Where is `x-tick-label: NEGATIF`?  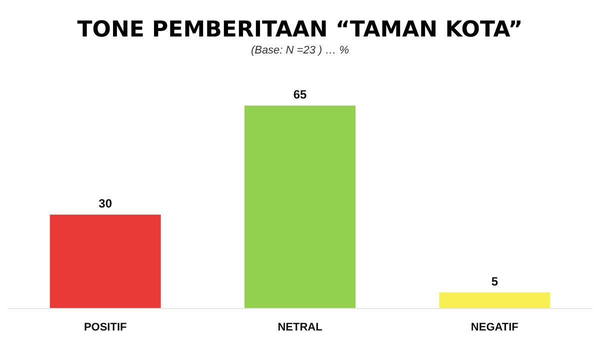 x-tick-label: NEGATIF is located at coordinates (494, 328).